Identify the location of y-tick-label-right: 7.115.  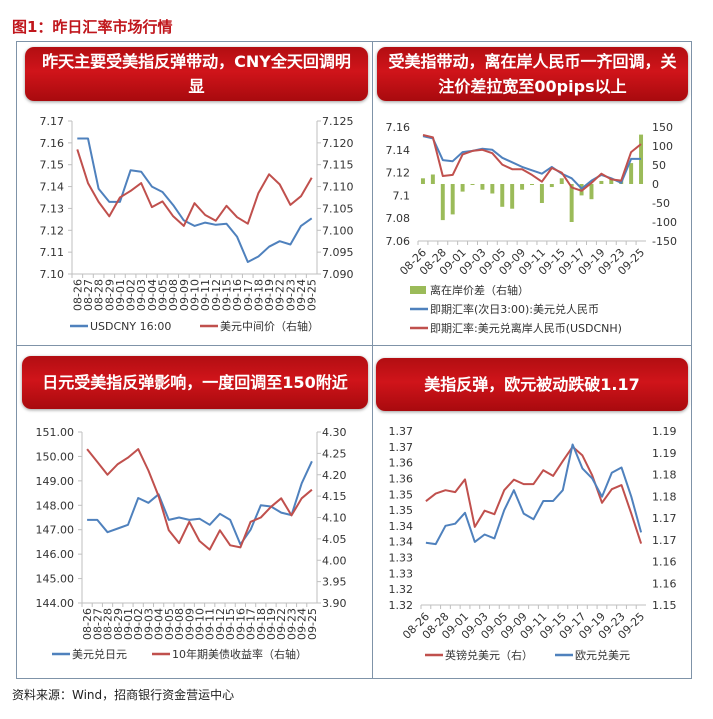
(338, 165).